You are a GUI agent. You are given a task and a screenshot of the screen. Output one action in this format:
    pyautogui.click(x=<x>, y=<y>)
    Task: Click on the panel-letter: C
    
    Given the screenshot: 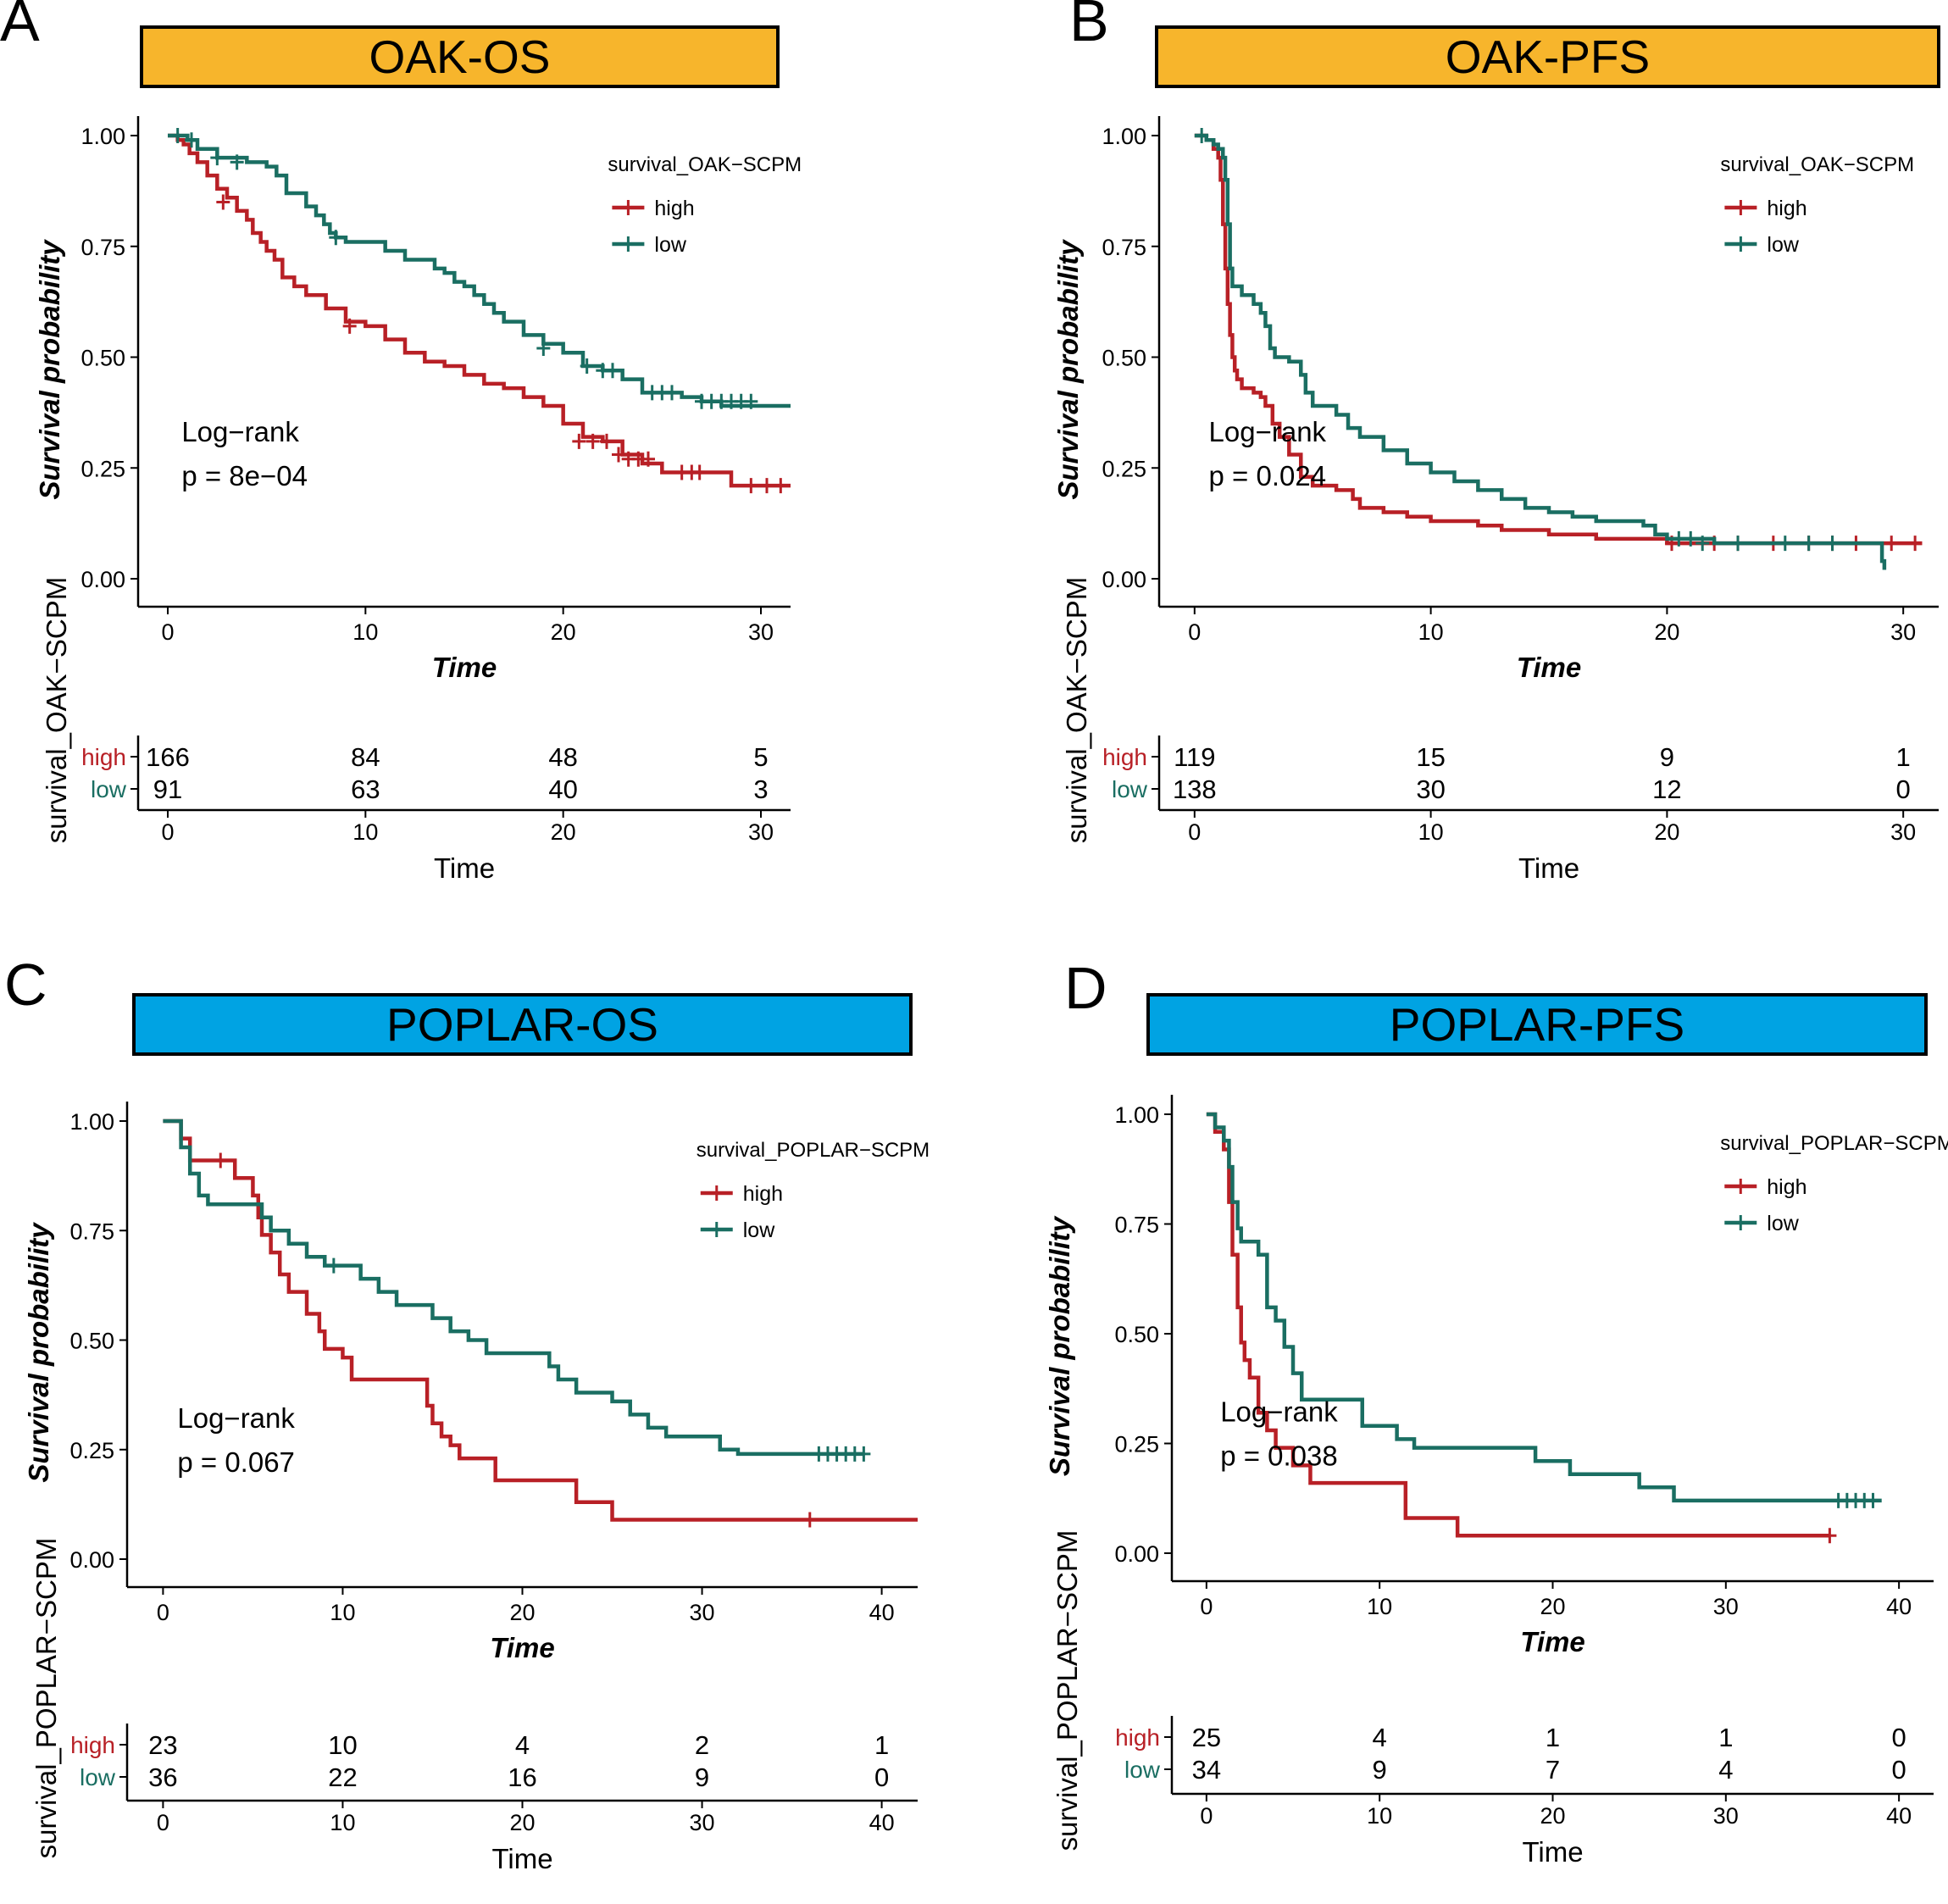 What is the action you would take?
    pyautogui.click(x=25, y=985)
    